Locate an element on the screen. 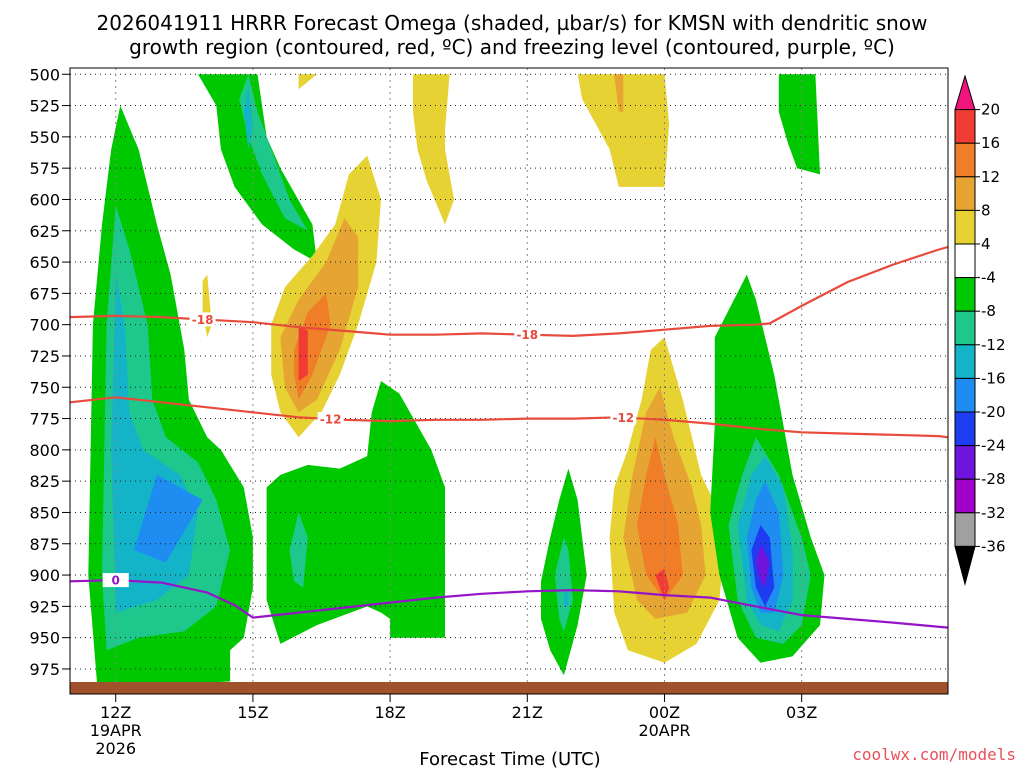 The image size is (1024, 768). y-tick-label-575: 575 is located at coordinates (44, 168).